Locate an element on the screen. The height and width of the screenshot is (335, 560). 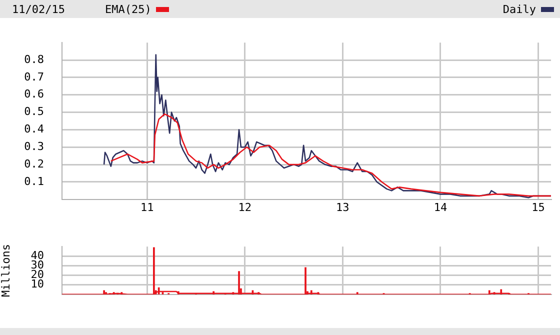
y-tick-label: 0.3 is located at coordinates (34, 146).